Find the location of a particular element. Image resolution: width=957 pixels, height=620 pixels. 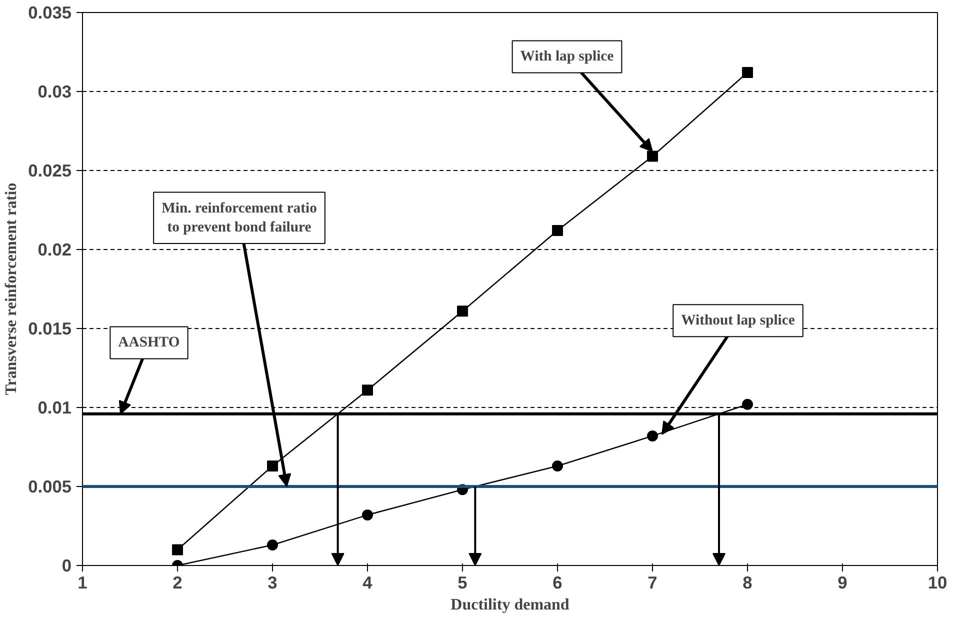

annotation: AASHTO is located at coordinates (149, 342).